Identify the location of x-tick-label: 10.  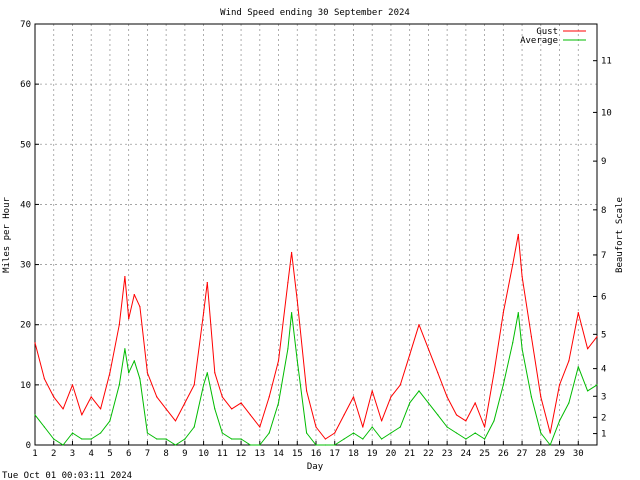
(203, 454).